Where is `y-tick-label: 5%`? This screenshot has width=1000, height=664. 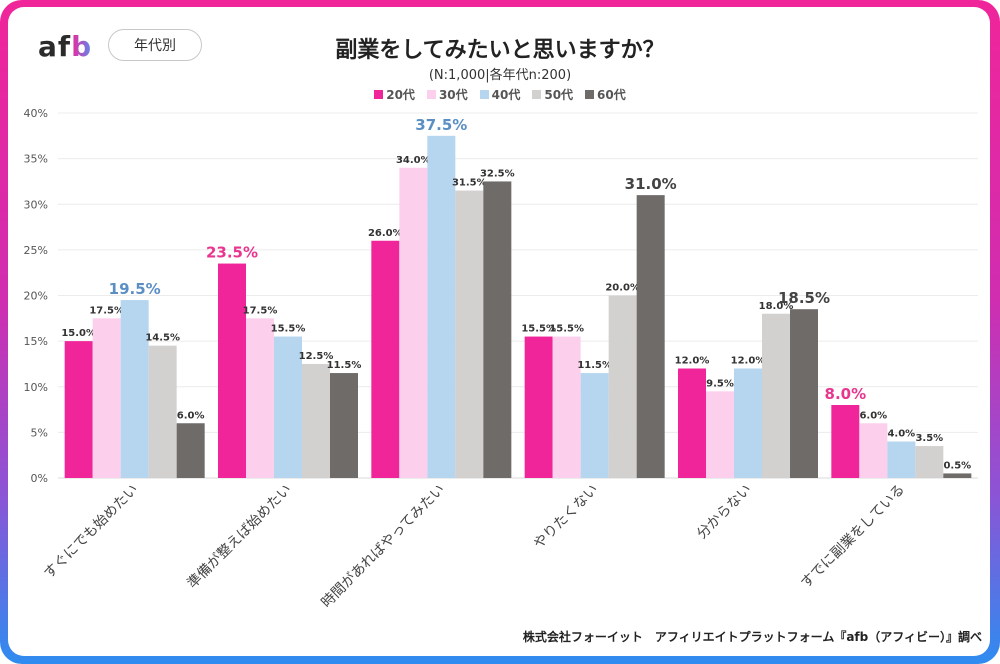
y-tick-label: 5% is located at coordinates (39, 432).